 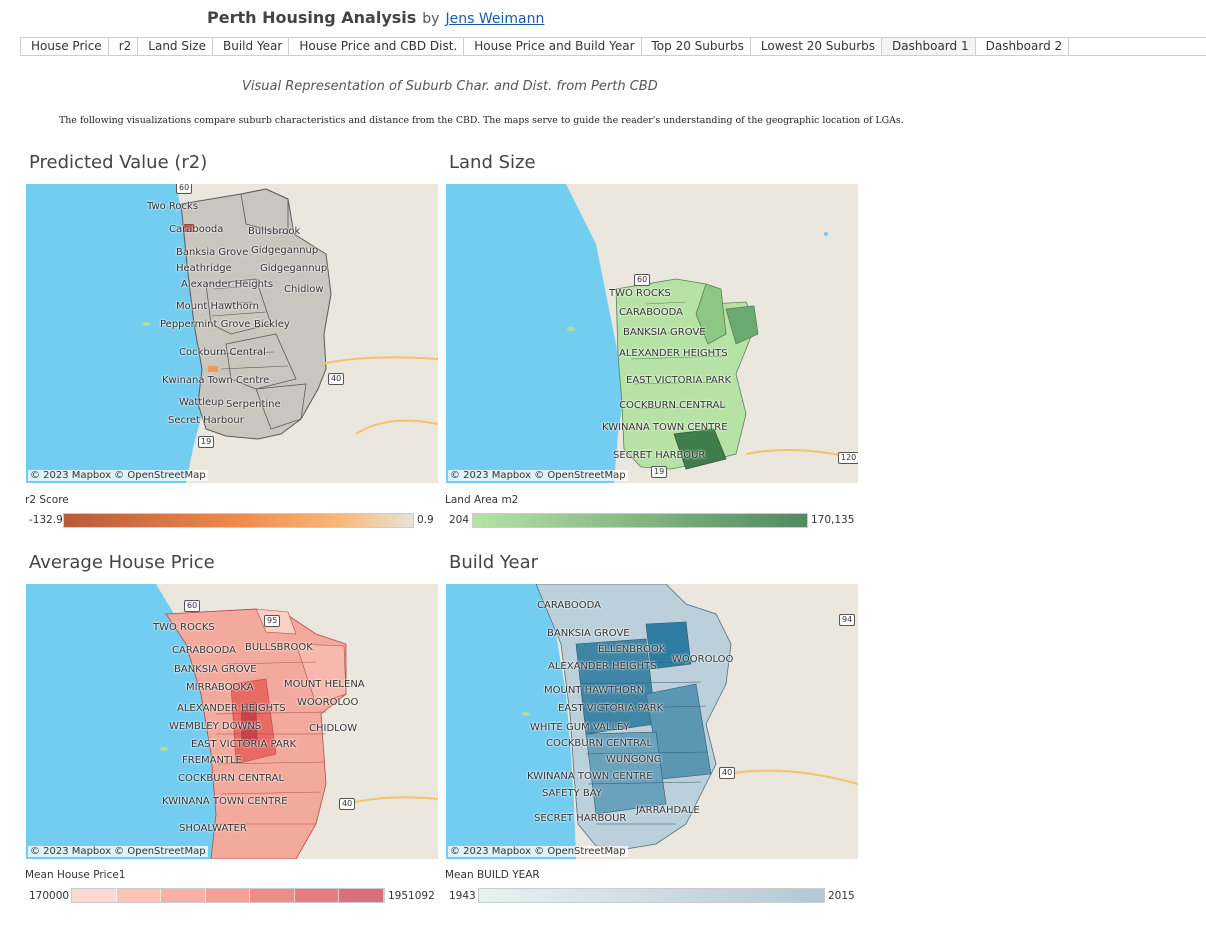 I want to click on map-label: Banksia Grove, so click(x=212, y=252).